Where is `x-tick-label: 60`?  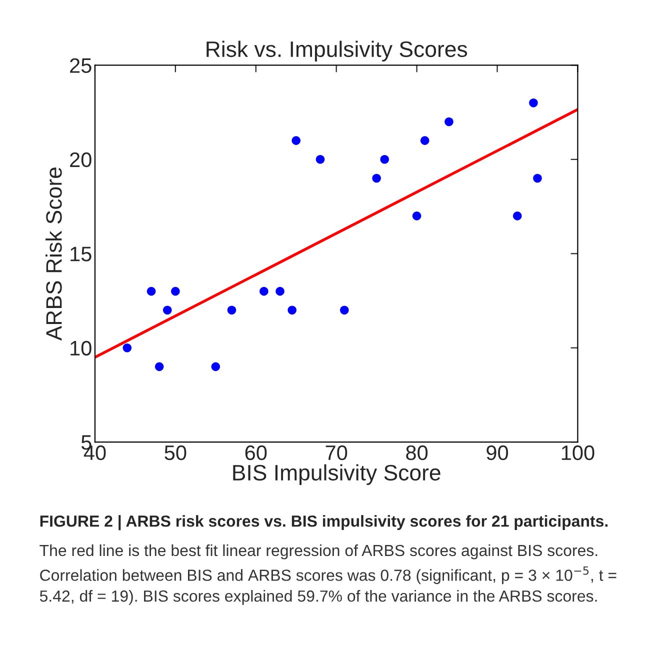 x-tick-label: 60 is located at coordinates (256, 452).